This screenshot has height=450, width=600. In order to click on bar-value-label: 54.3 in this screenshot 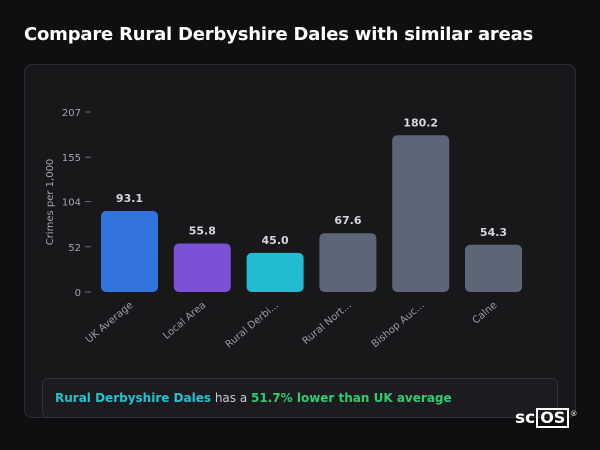, I will do `click(493, 232)`.